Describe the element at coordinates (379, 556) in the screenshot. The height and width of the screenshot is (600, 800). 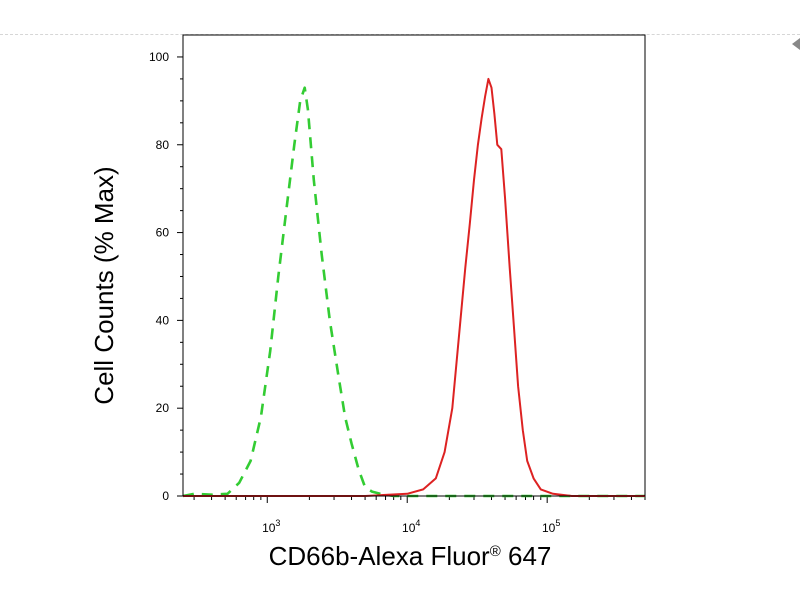
I see `x-axis-title-prefix: CD66b-Alexa Fluor` at that location.